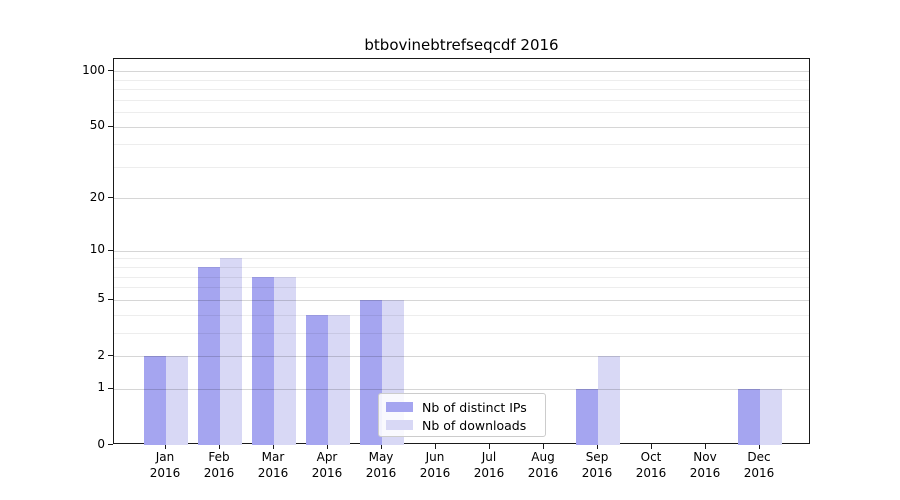 This screenshot has height=500, width=900. What do you see at coordinates (759, 446) in the screenshot?
I see `x-tick-mark-dec` at bounding box center [759, 446].